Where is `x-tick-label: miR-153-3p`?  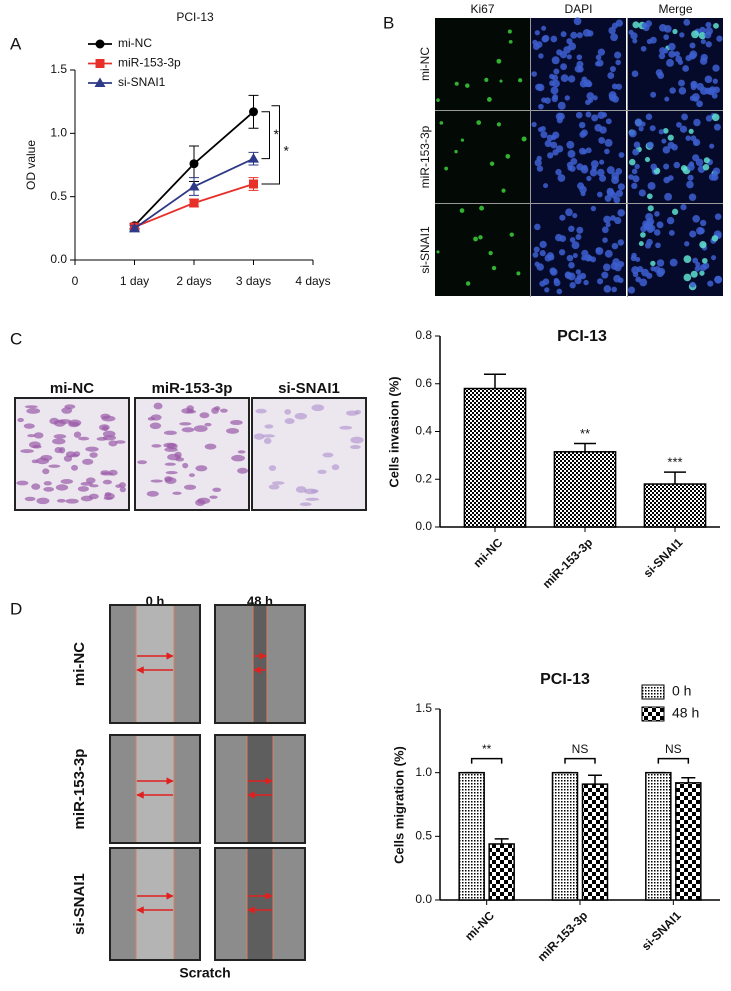
x-tick-label: miR-153-3p is located at coordinates (563, 936).